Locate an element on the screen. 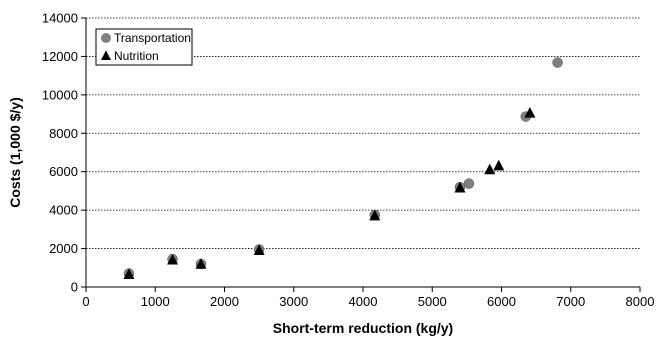 This screenshot has width=658, height=341. x-tick-label: 3000 is located at coordinates (293, 301).